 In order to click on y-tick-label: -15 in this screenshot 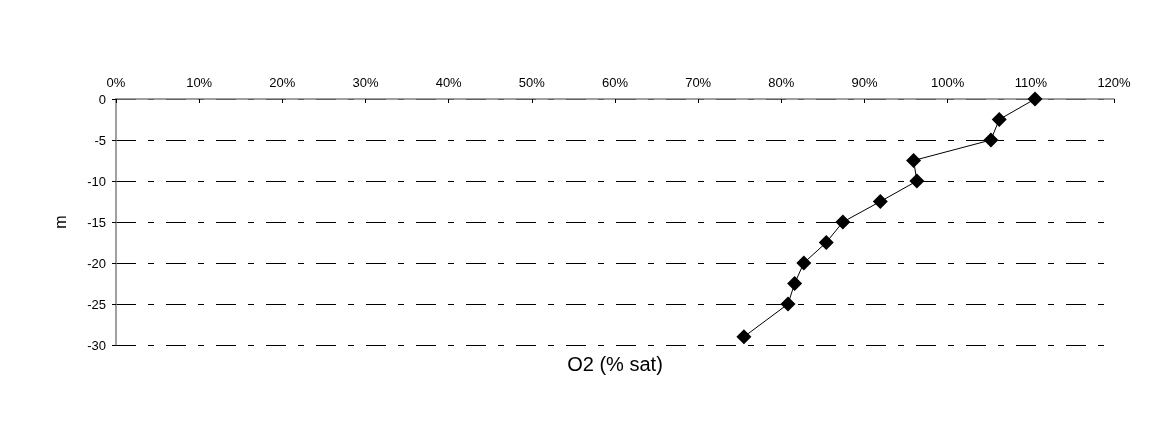, I will do `click(96, 222)`.